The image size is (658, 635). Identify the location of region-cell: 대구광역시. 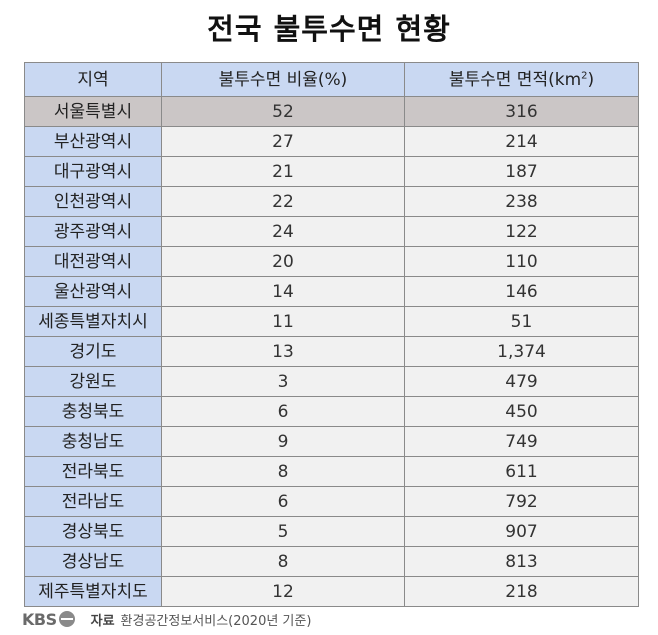
(93, 171).